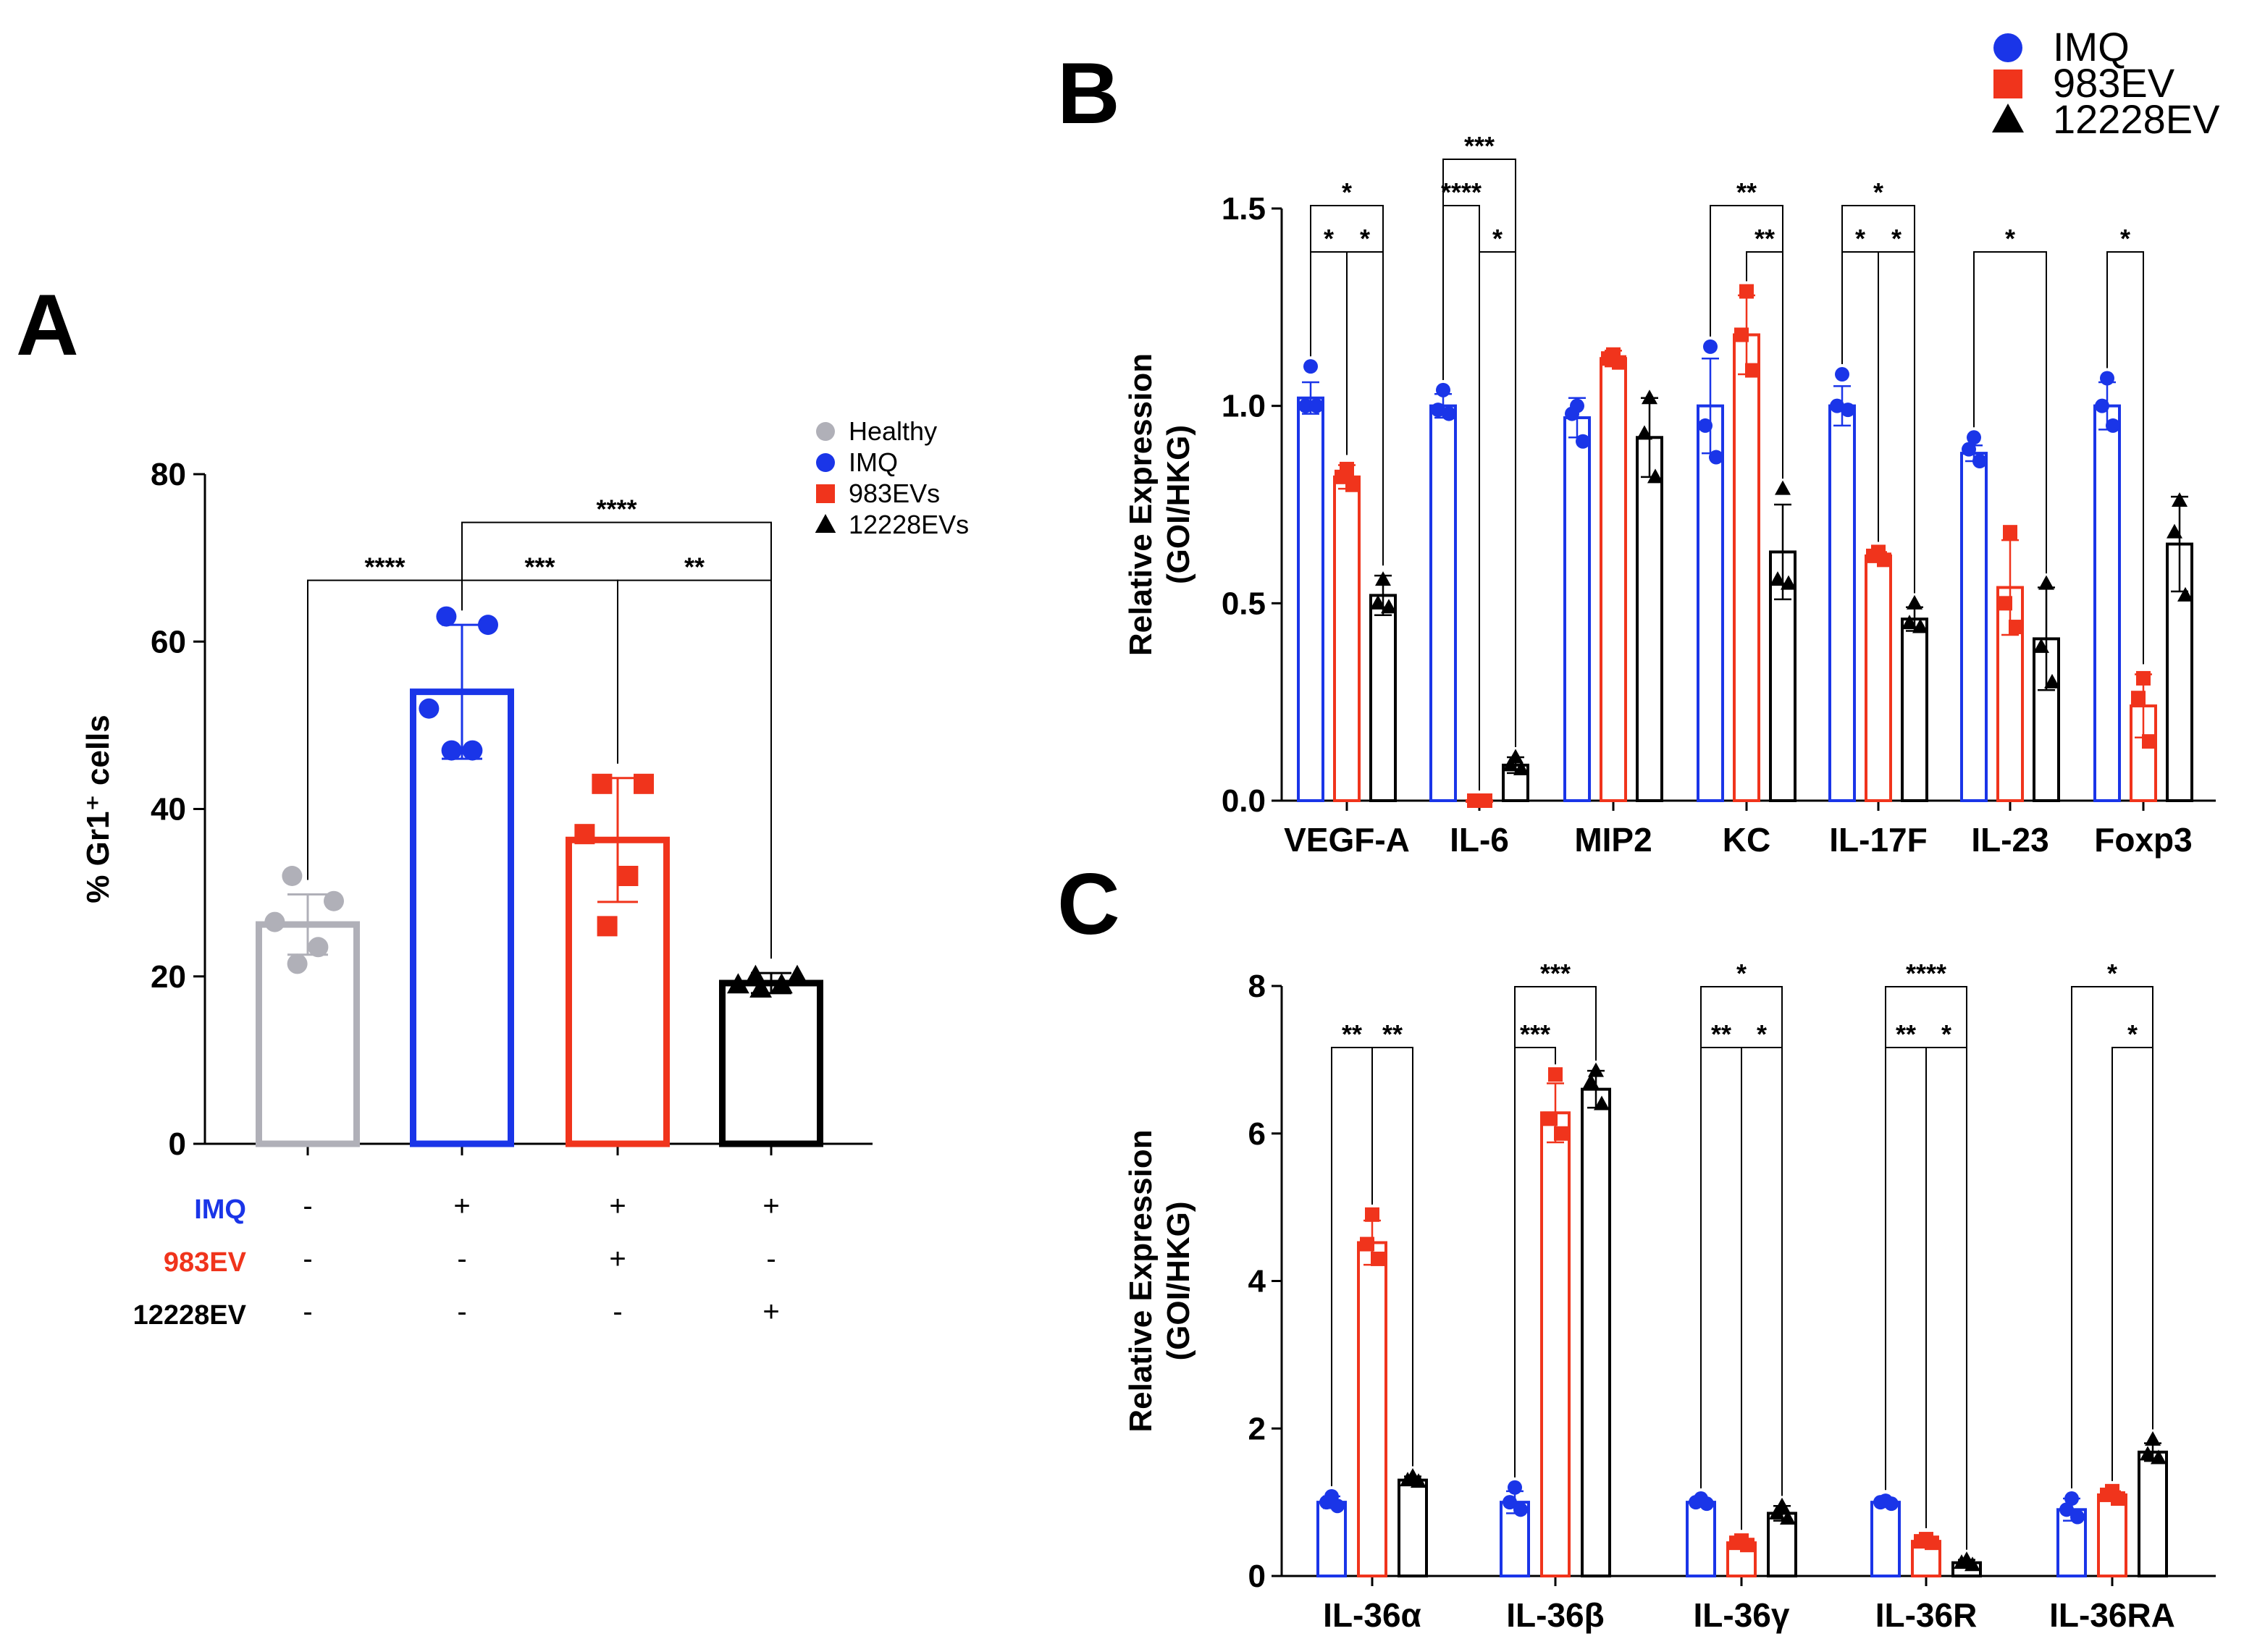  What do you see at coordinates (190, 1315) in the screenshot?
I see `condition-row-label: 12228EV` at bounding box center [190, 1315].